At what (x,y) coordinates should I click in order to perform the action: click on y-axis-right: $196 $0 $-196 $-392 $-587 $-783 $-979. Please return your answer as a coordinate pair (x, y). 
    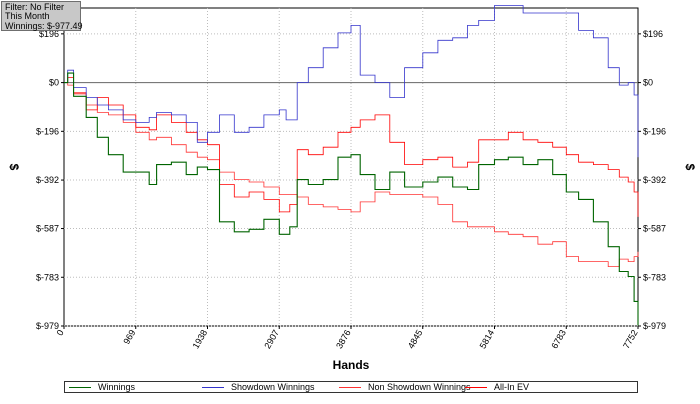
    Looking at the image, I should click on (652, 180).